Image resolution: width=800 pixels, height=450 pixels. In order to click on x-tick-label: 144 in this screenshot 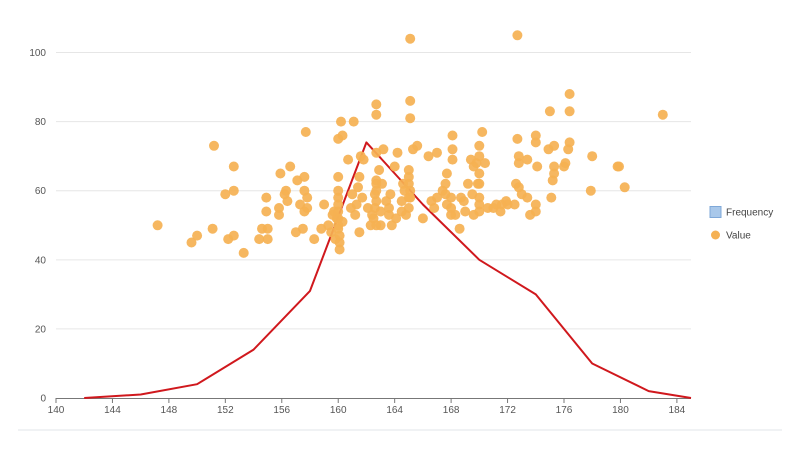, I will do `click(112, 410)`.